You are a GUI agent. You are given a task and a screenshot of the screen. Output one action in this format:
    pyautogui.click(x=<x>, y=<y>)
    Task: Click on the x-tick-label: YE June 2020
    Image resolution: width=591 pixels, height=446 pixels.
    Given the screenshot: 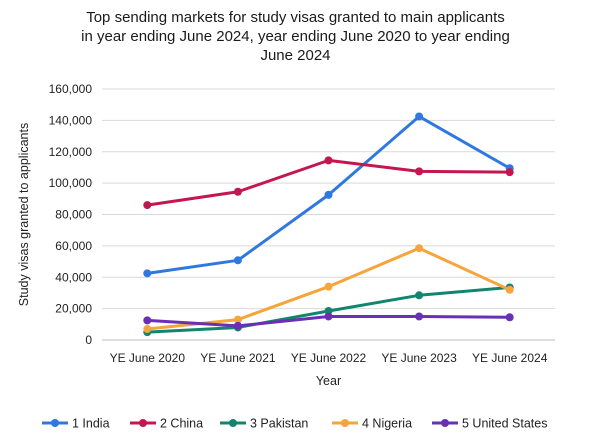 What is the action you would take?
    pyautogui.click(x=148, y=358)
    